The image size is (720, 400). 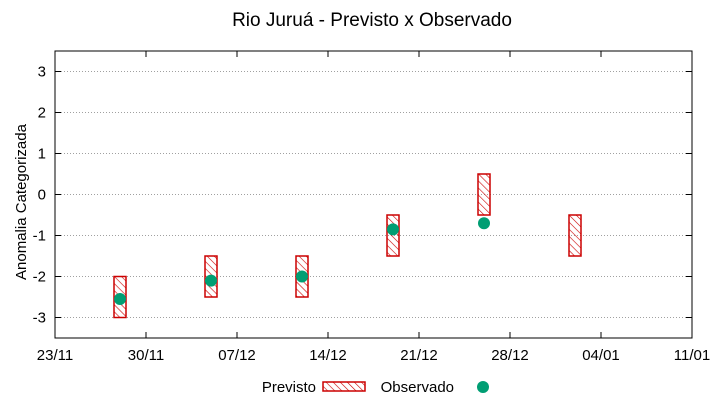 What do you see at coordinates (39, 318) in the screenshot?
I see `y-tick-label: -3` at bounding box center [39, 318].